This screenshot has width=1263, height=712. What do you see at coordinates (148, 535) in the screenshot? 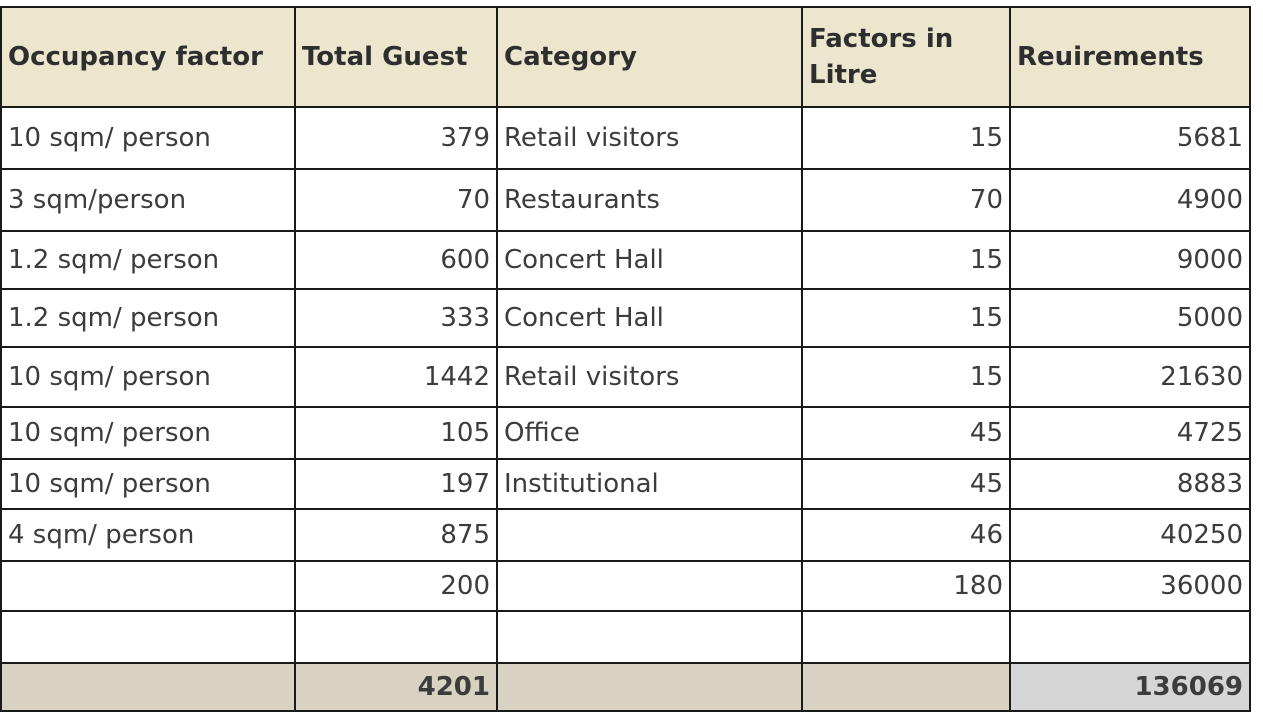
I see `cell-occupancy-factor: 4 sqm/ person` at bounding box center [148, 535].